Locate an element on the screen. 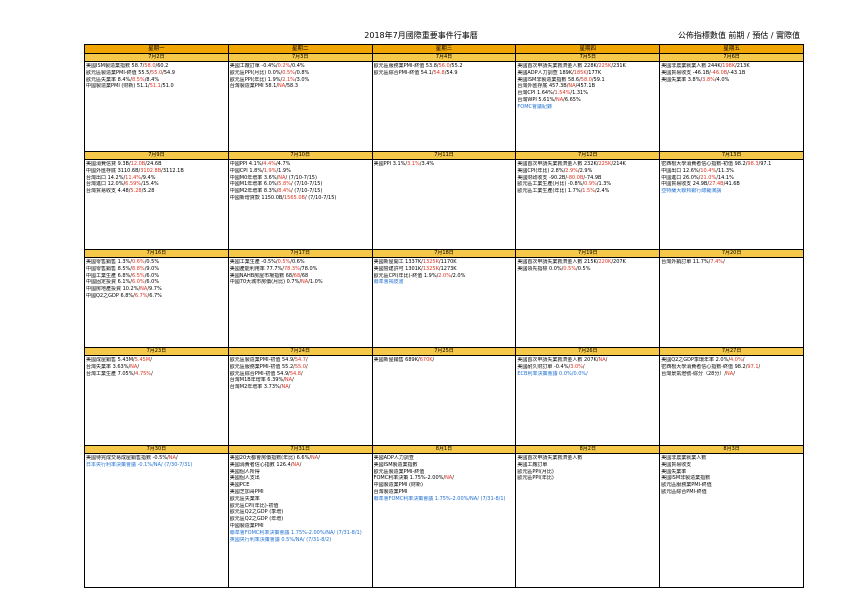 The width and height of the screenshot is (842, 595). event-note: 聯準會FOMC利率決策會議 1.75%-2.00%/NA/ (7/31-8/1) is located at coordinates (295, 532).